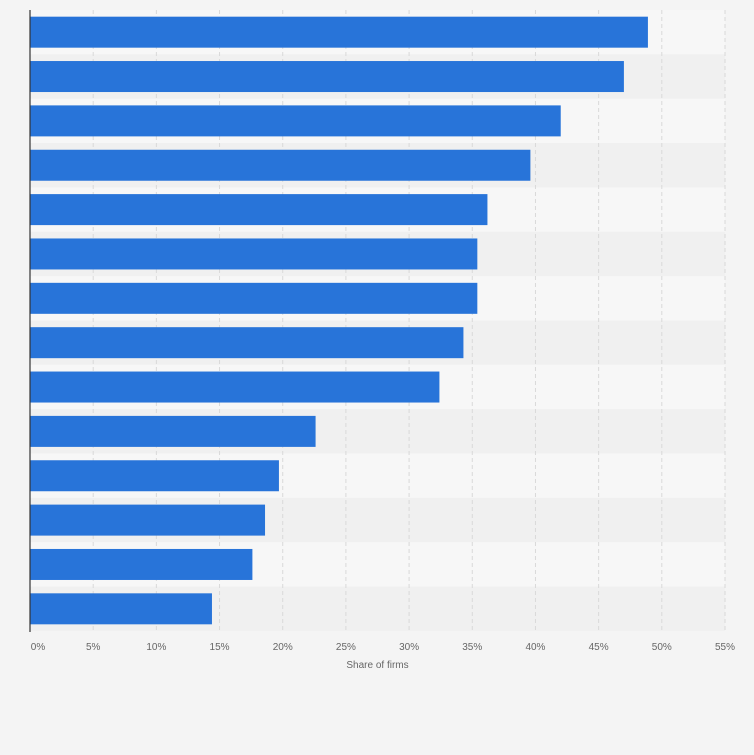  I want to click on x-tick-label: 30%, so click(409, 647).